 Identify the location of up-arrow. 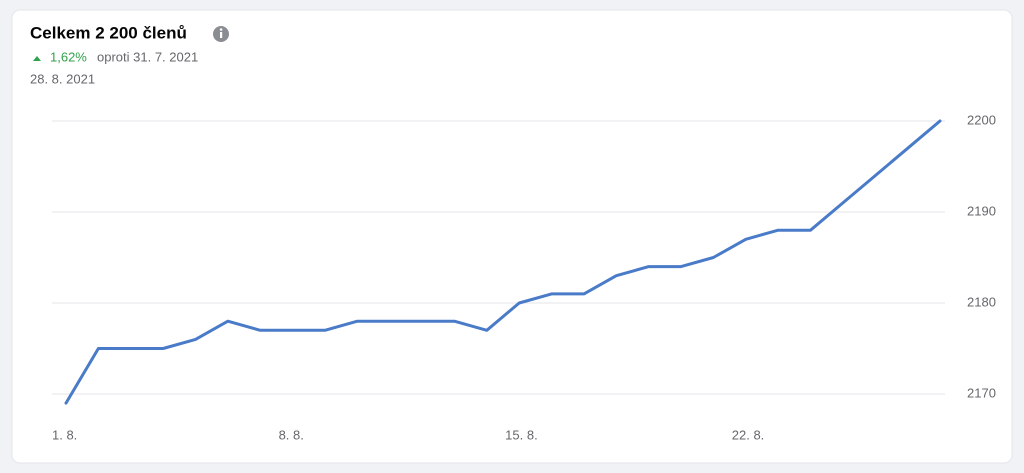
(37, 58).